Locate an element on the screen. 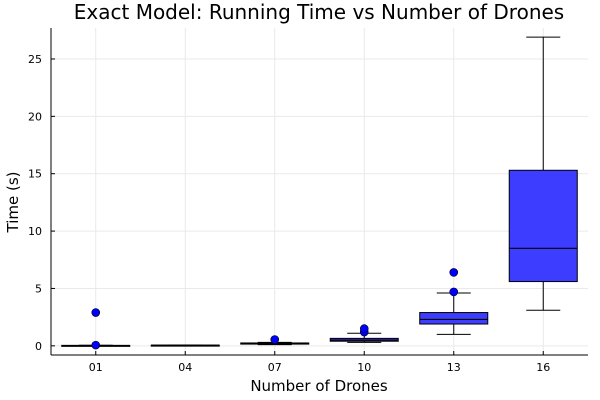  y-tick-label: 15 is located at coordinates (35, 174).